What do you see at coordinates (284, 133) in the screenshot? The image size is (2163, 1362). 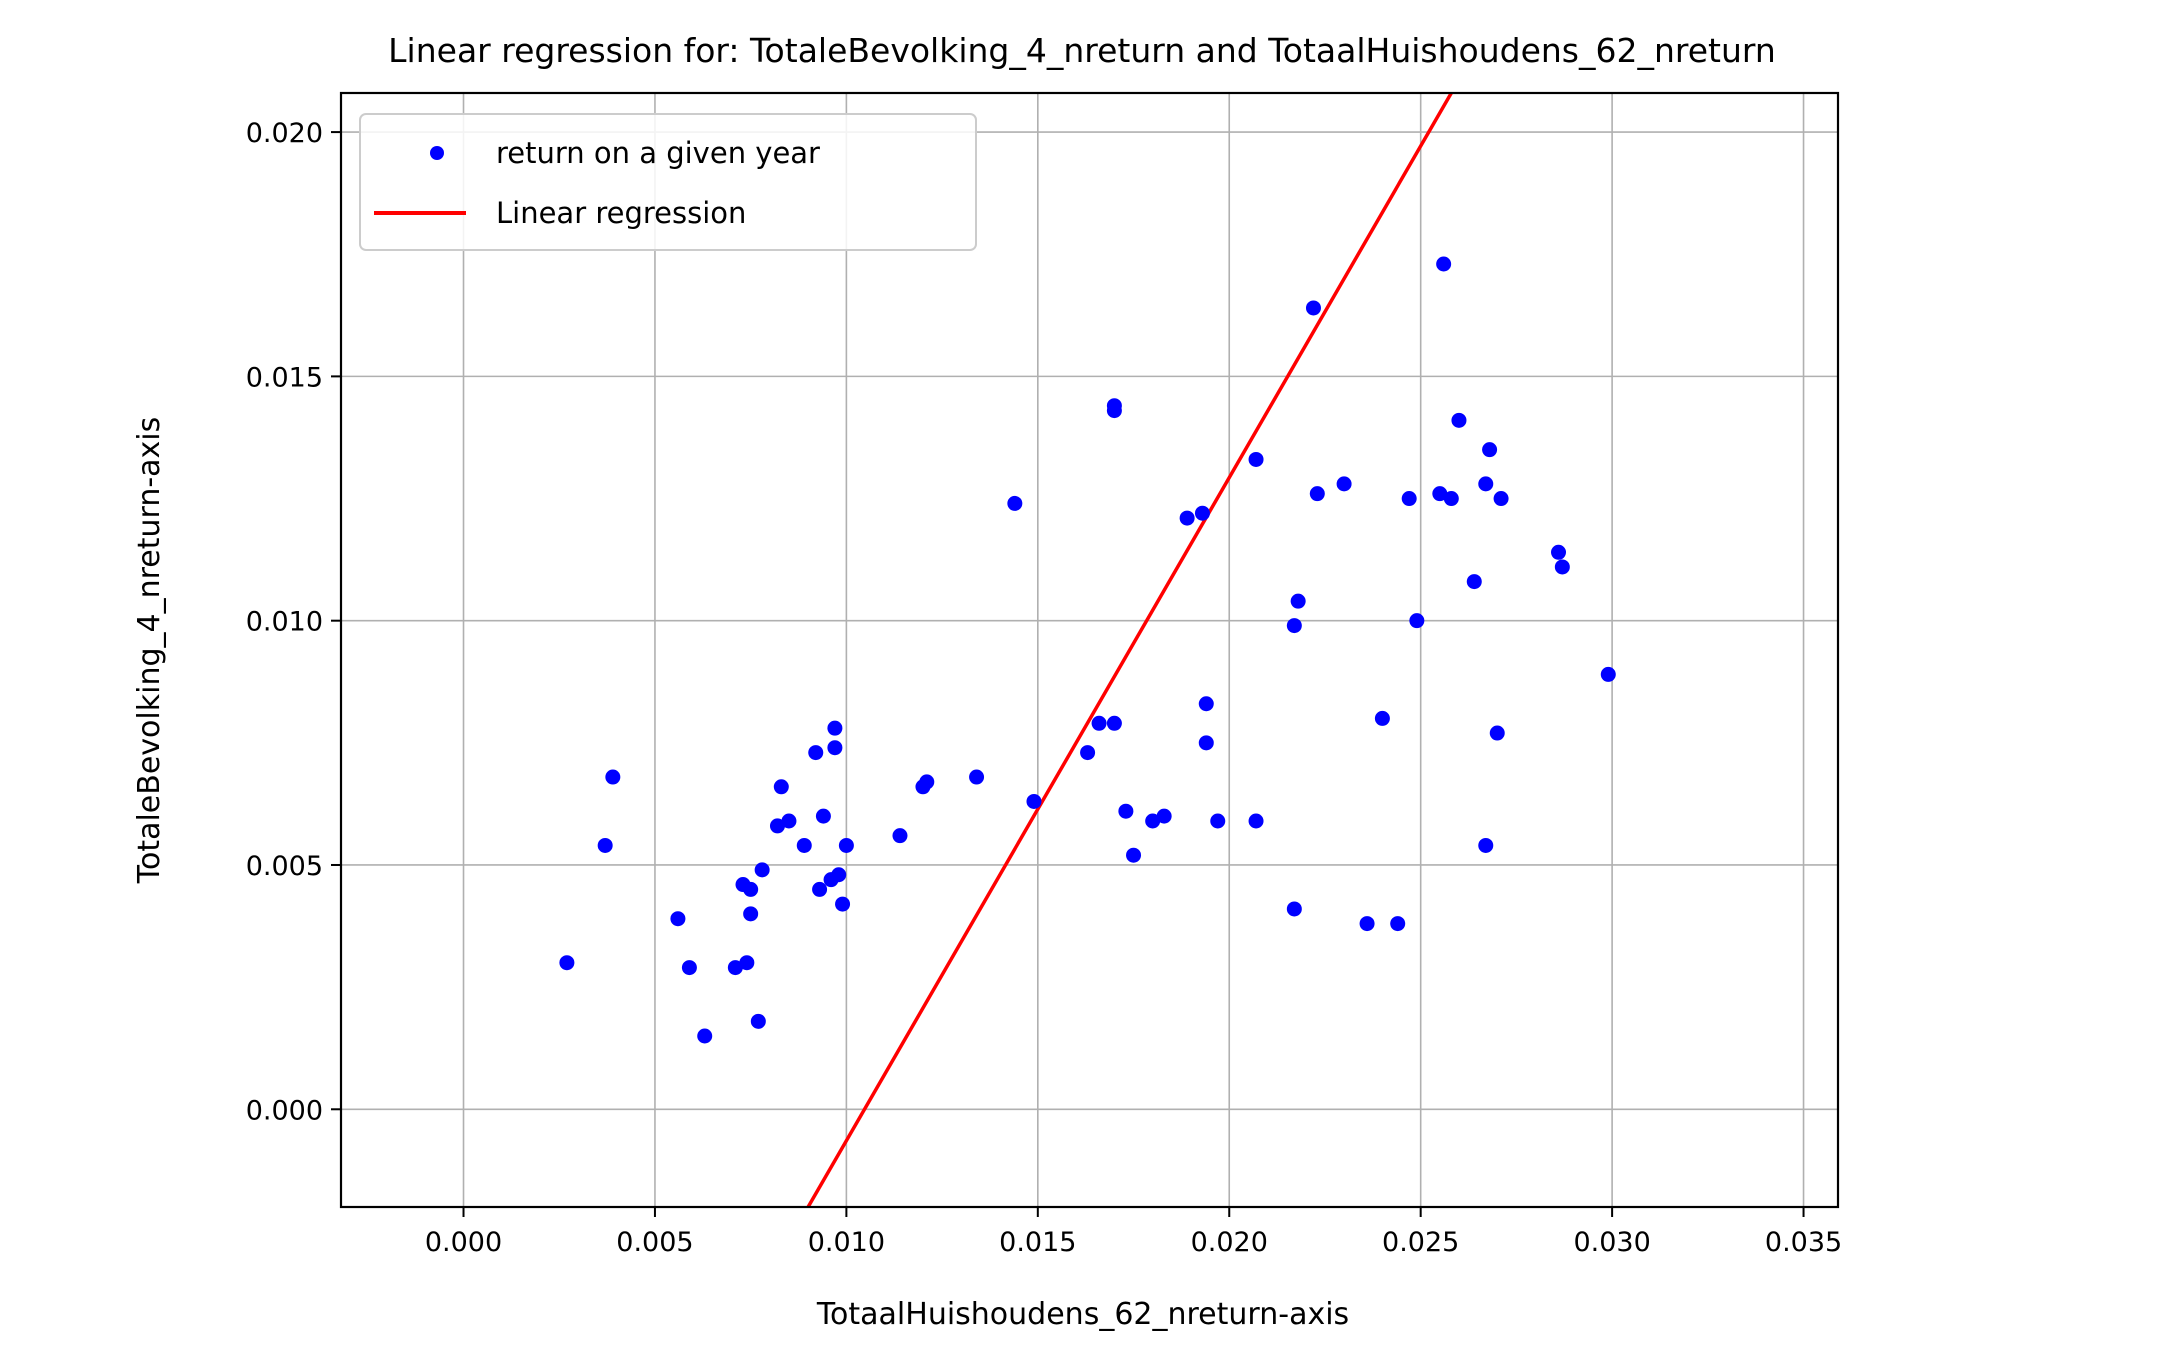 I see `y-tick-label: 0.020` at bounding box center [284, 133].